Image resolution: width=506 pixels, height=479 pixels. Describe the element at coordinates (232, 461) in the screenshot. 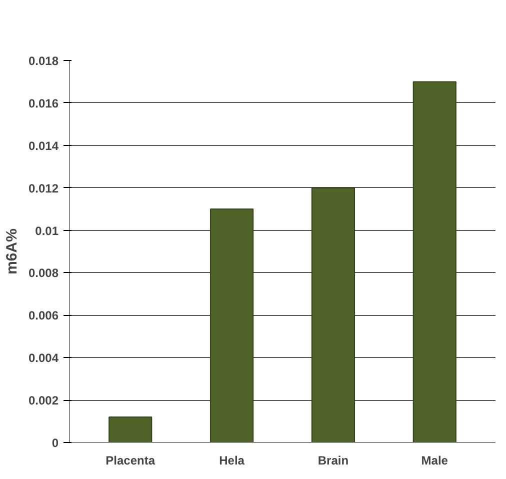

I see `x-tick-label: Hela` at that location.